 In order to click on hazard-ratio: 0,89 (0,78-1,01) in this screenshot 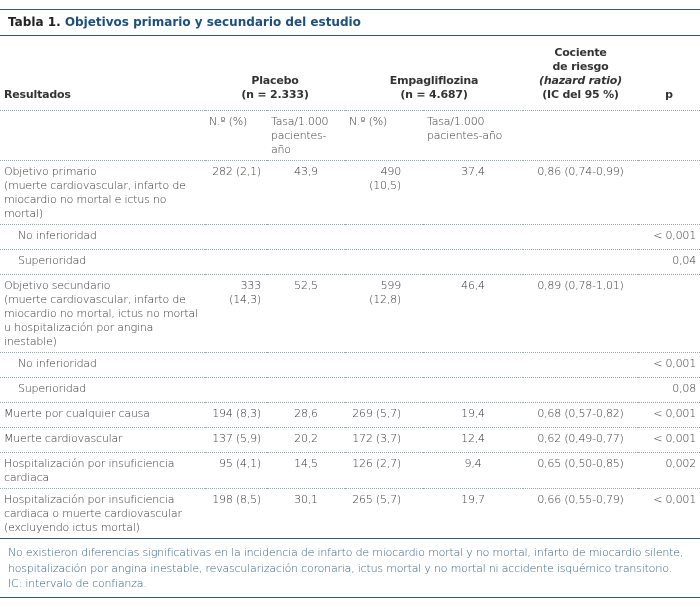, I will do `click(580, 313)`.